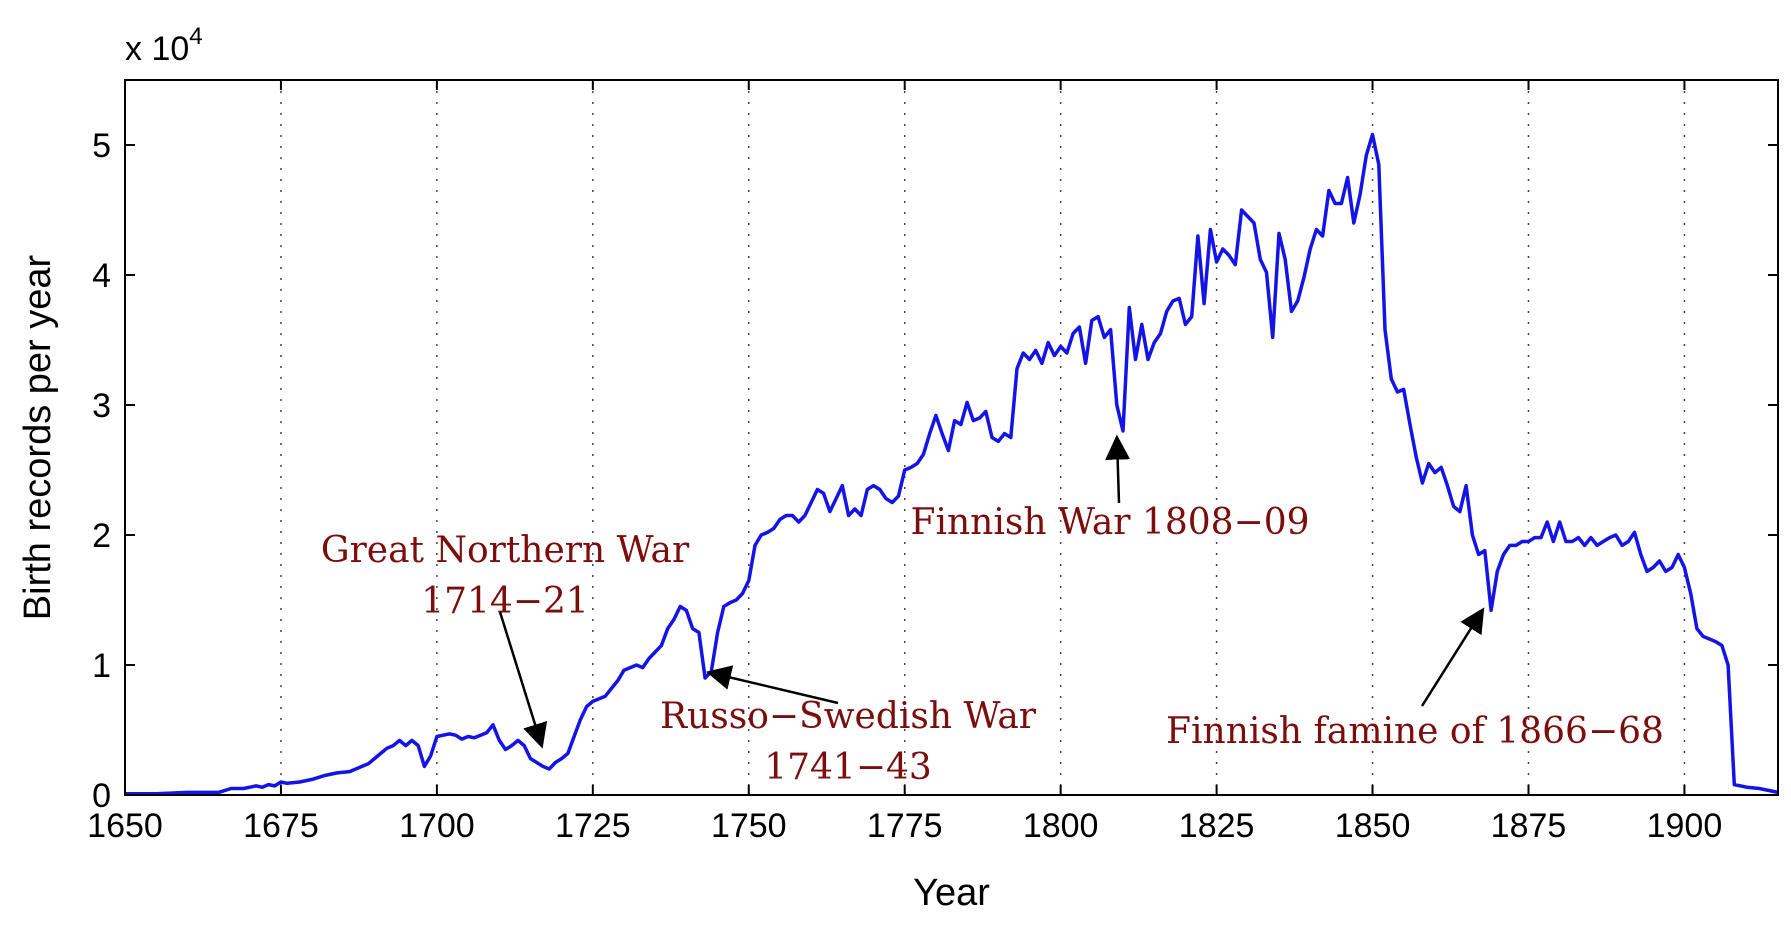  I want to click on x-tick-label: 1800, so click(1061, 826).